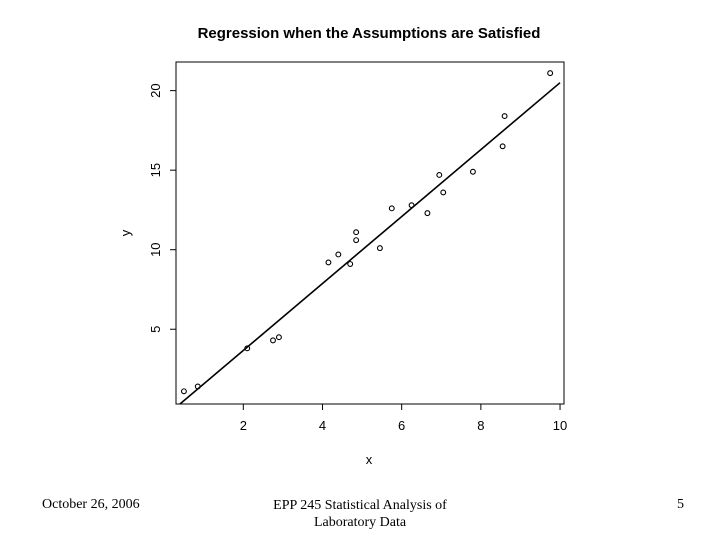 This screenshot has height=540, width=720. What do you see at coordinates (243, 425) in the screenshot?
I see `x-tick-label: 2` at bounding box center [243, 425].